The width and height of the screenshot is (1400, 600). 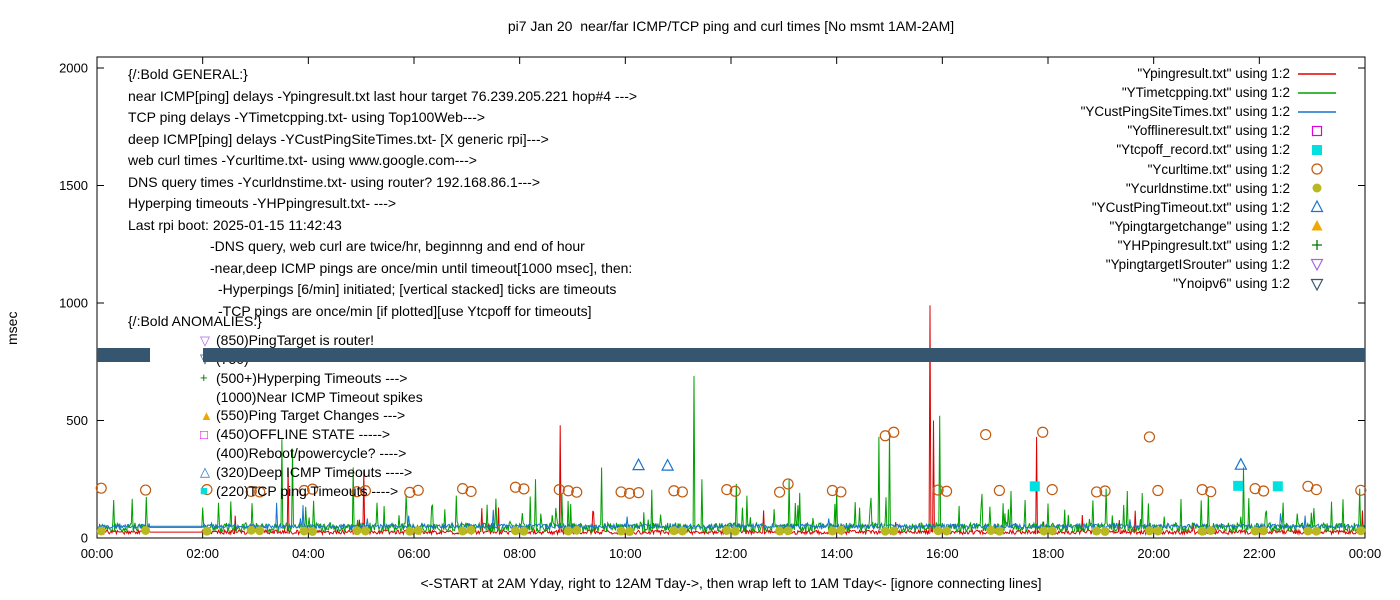 What do you see at coordinates (295, 340) in the screenshot?
I see `anomaly-text: (850)PingTarget is router!` at bounding box center [295, 340].